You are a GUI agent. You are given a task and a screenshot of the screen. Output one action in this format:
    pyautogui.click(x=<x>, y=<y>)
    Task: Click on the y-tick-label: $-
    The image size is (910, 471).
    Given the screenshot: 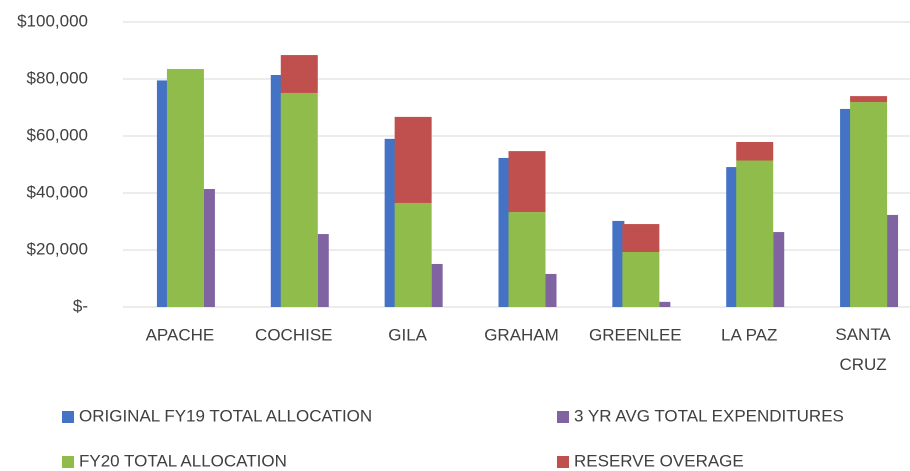 What is the action you would take?
    pyautogui.click(x=80, y=305)
    